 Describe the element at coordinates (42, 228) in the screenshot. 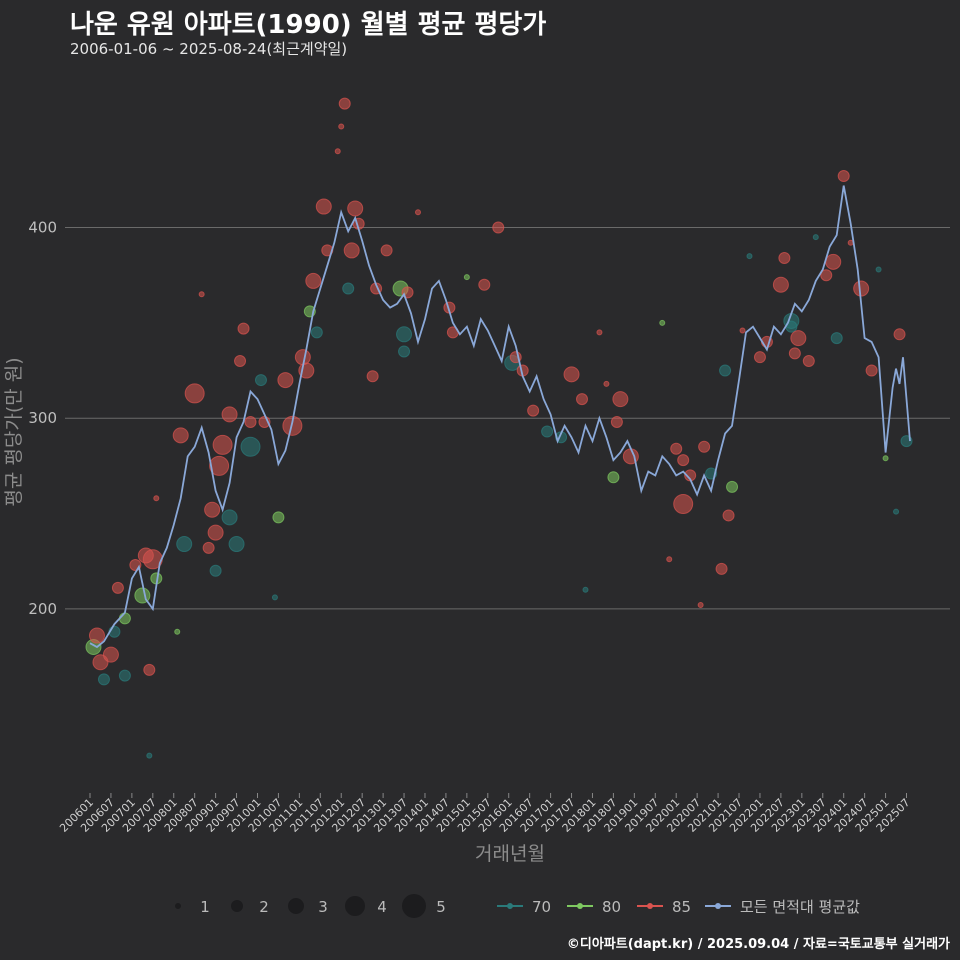

I see `y-tick-label-400: 400` at that location.